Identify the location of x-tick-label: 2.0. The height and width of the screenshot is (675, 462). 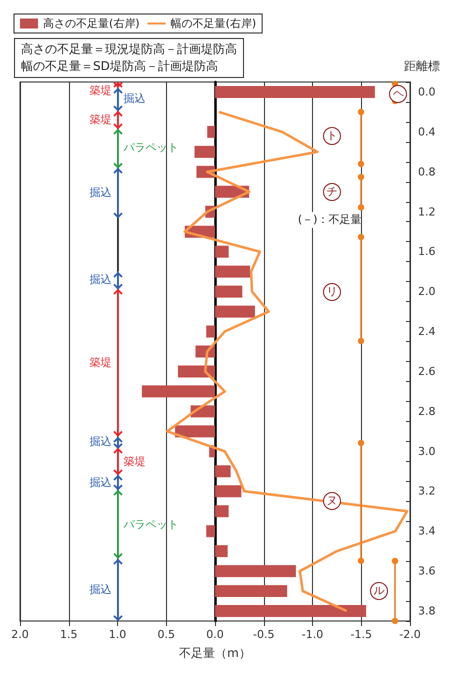
(20, 634).